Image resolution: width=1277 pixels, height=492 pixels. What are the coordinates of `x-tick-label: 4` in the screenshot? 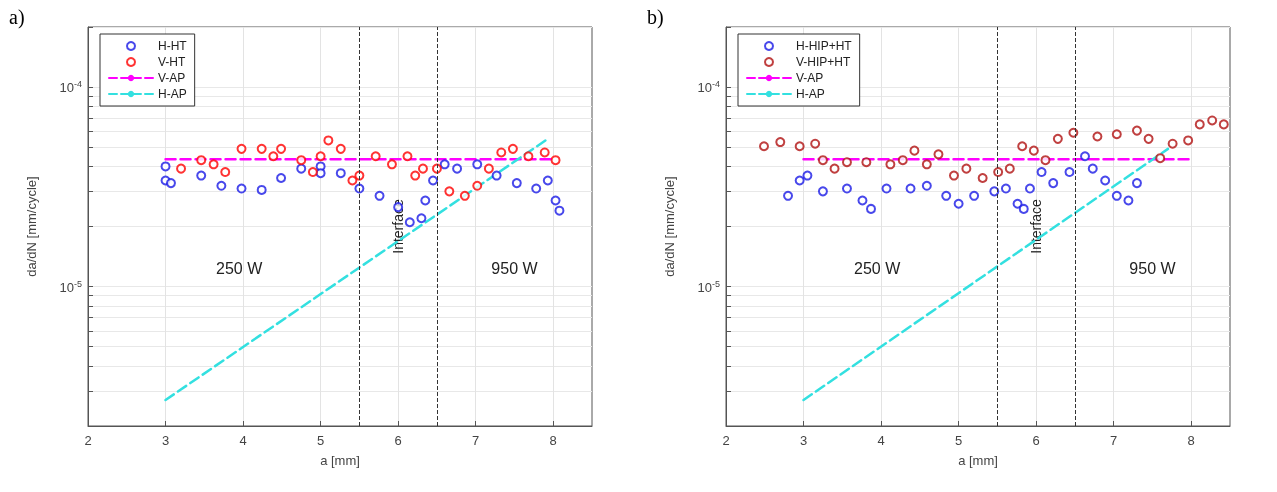 It's located at (881, 440).